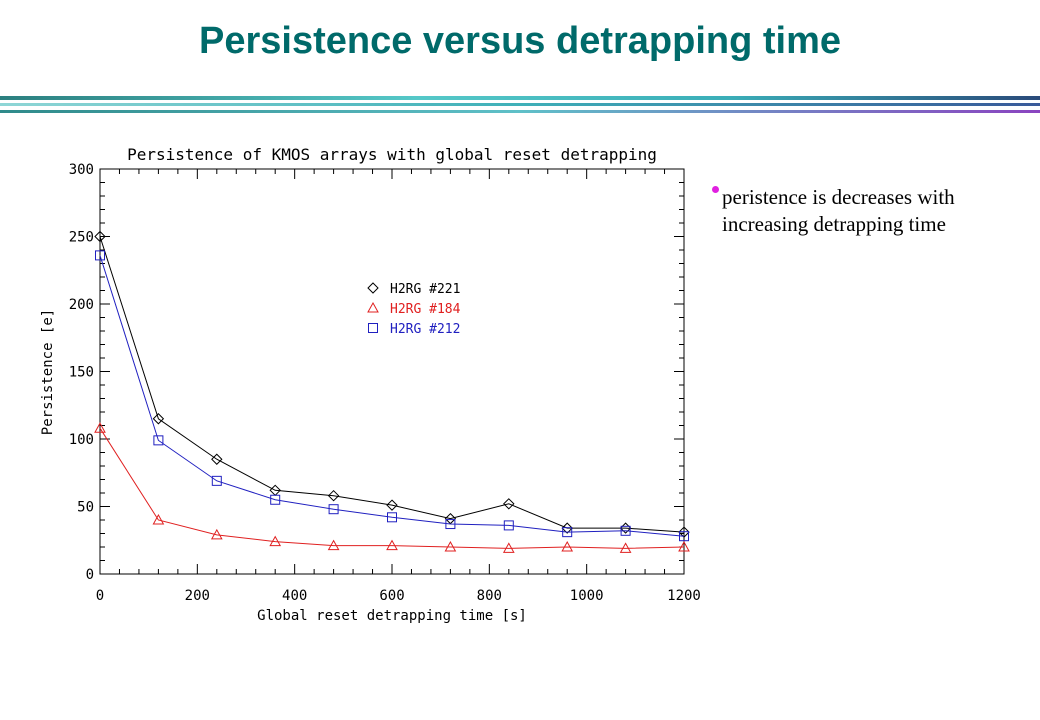 The height and width of the screenshot is (720, 1040). Describe the element at coordinates (81, 238) in the screenshot. I see `y-tick-label: 250` at that location.